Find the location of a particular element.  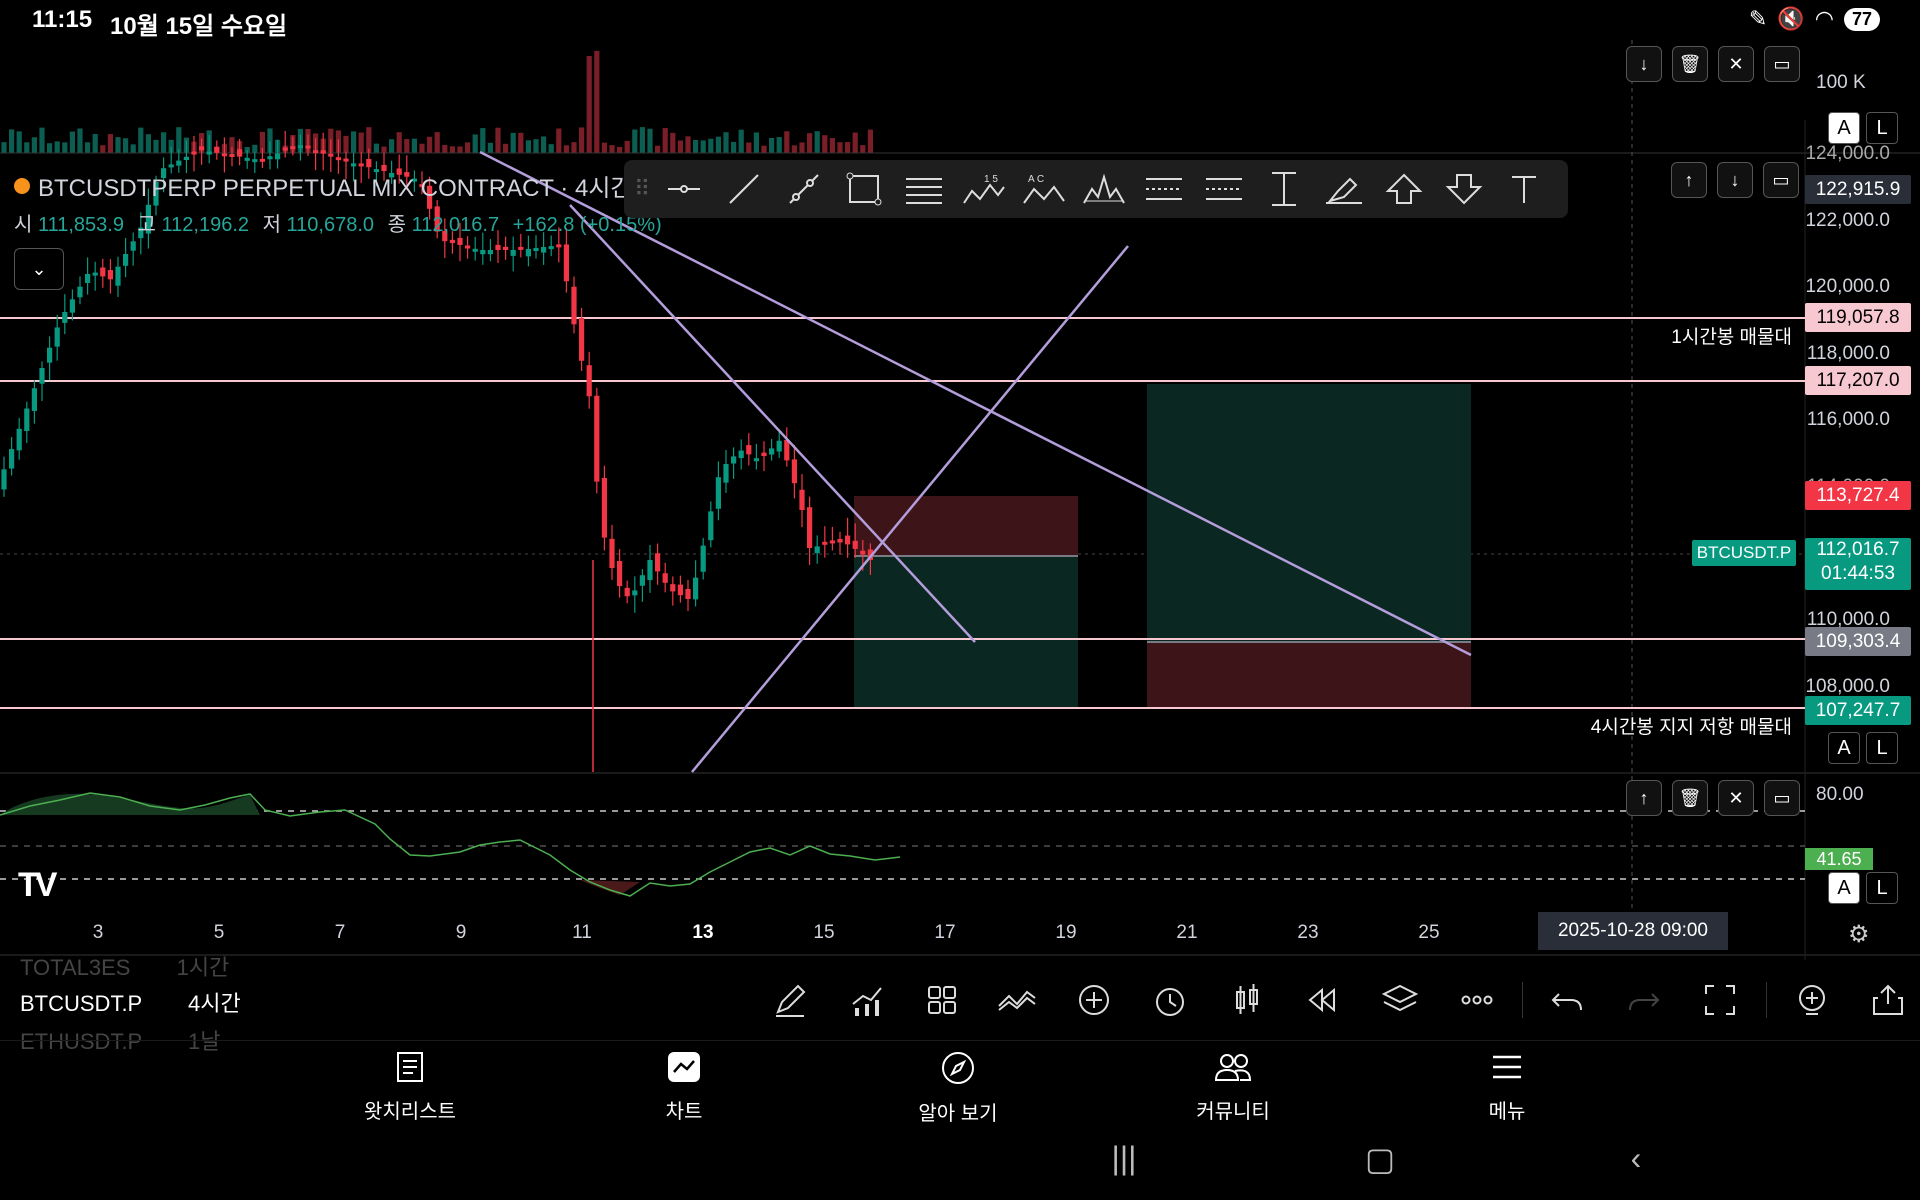

price-range-icon is located at coordinates (1284, 189).